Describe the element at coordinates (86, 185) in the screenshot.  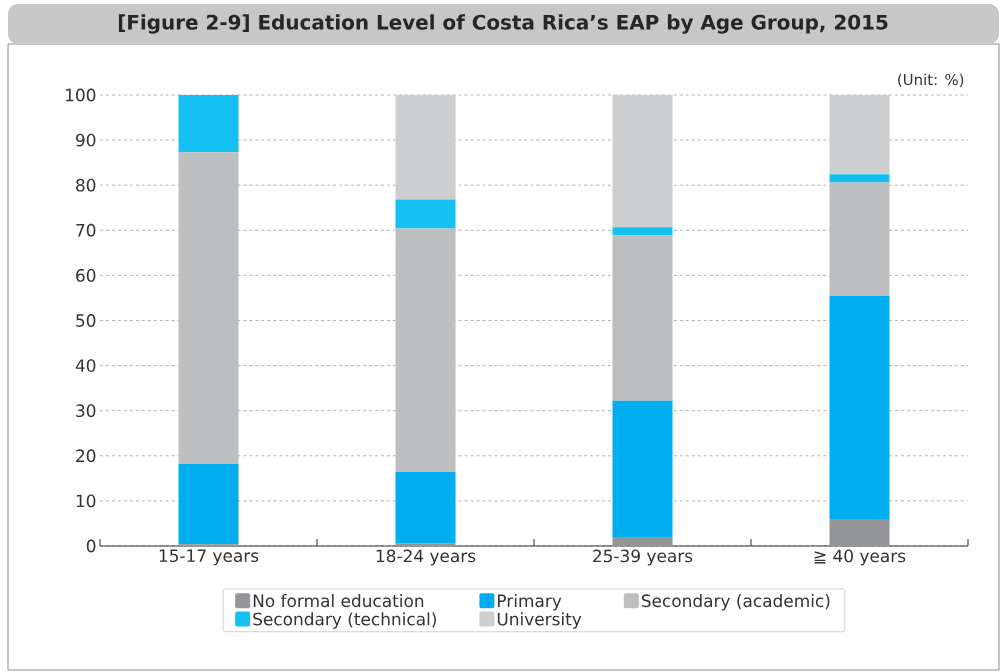
I see `y-tick-label: 80` at that location.